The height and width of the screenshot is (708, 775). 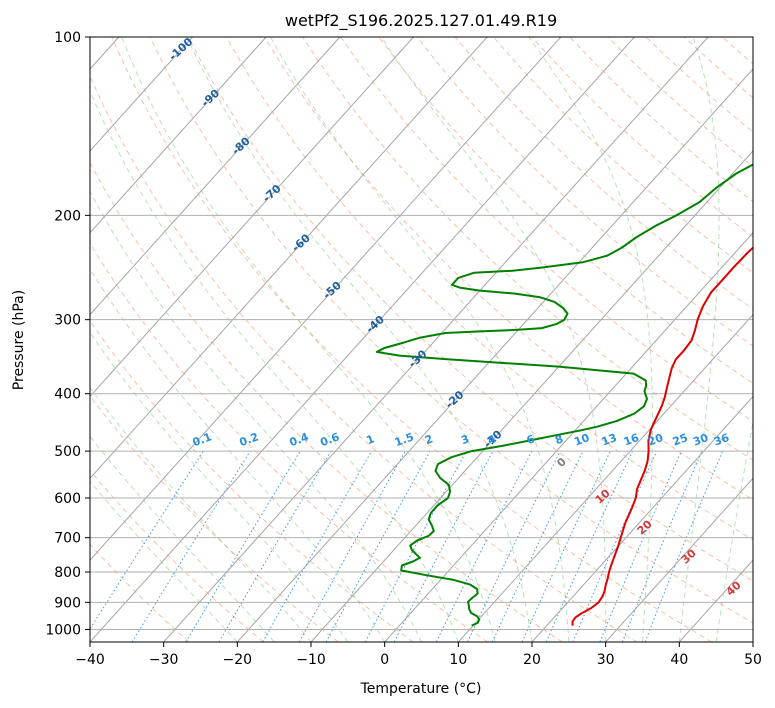 What do you see at coordinates (559, 439) in the screenshot?
I see `mixing-ratio-label: 8` at bounding box center [559, 439].